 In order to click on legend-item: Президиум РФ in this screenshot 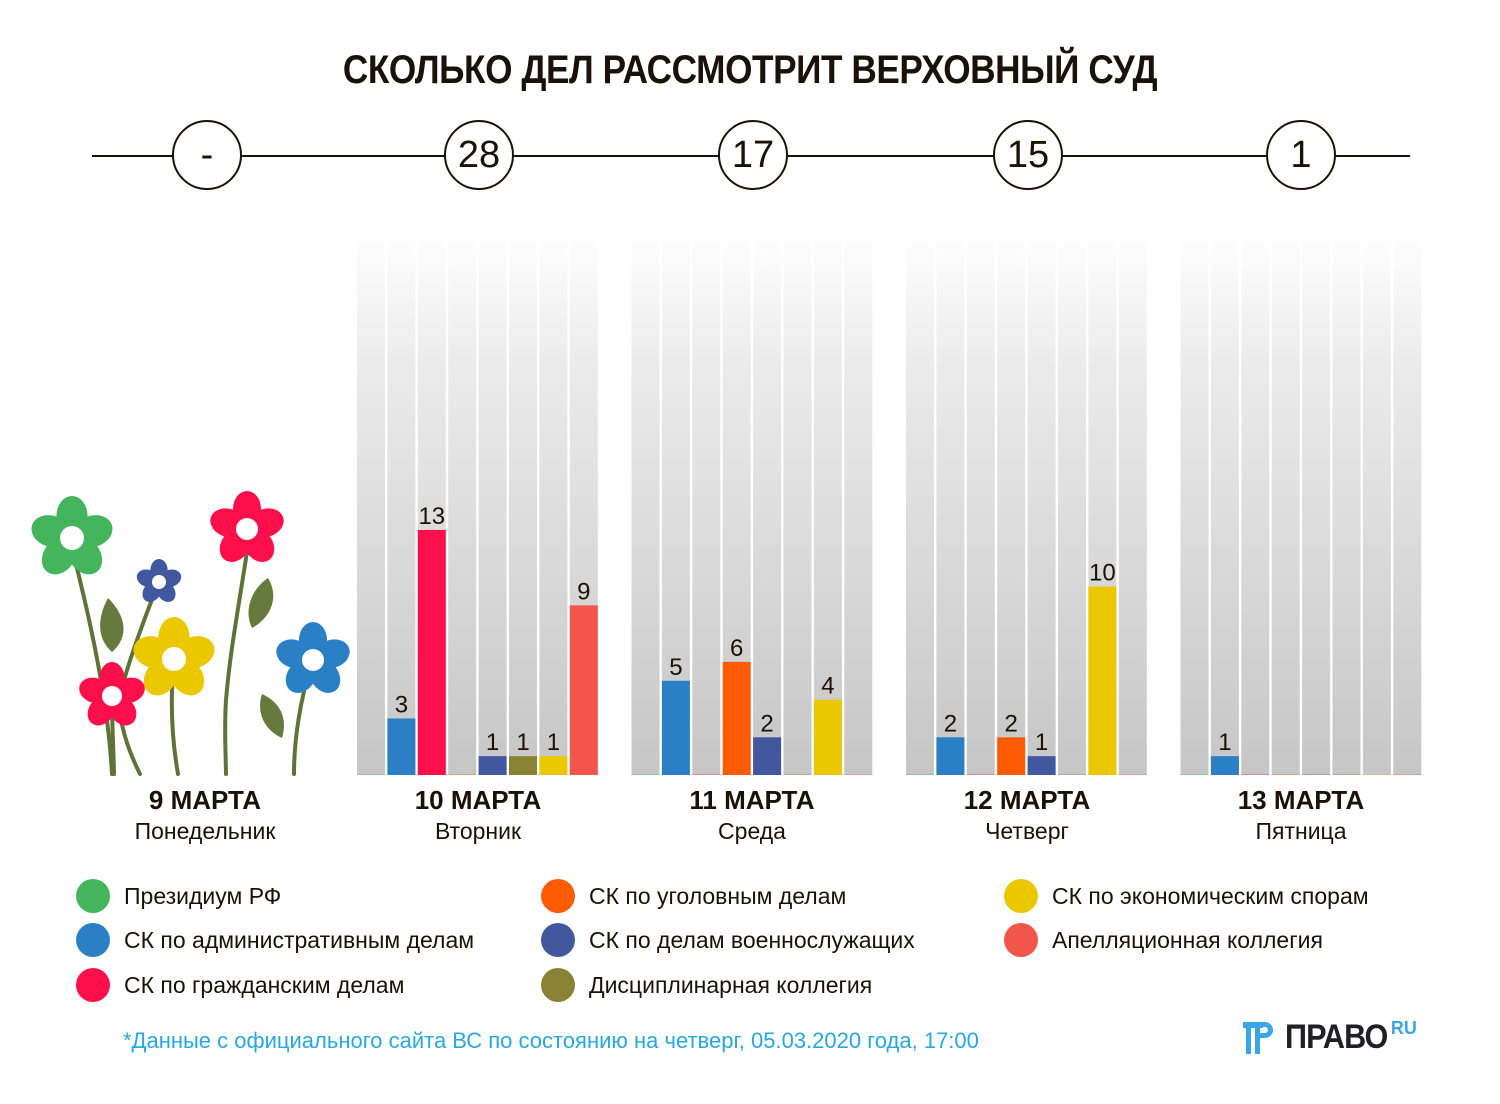, I will do `click(178, 896)`.